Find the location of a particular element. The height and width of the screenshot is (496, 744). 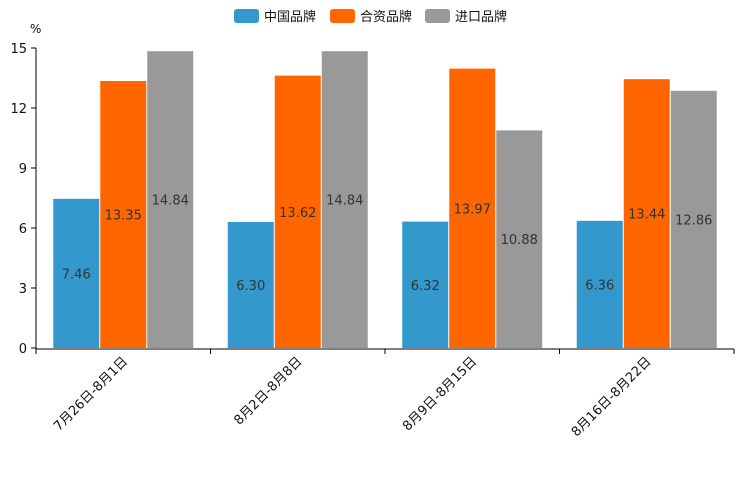

data-label-s2-c1: 13.35 is located at coordinates (123, 216).